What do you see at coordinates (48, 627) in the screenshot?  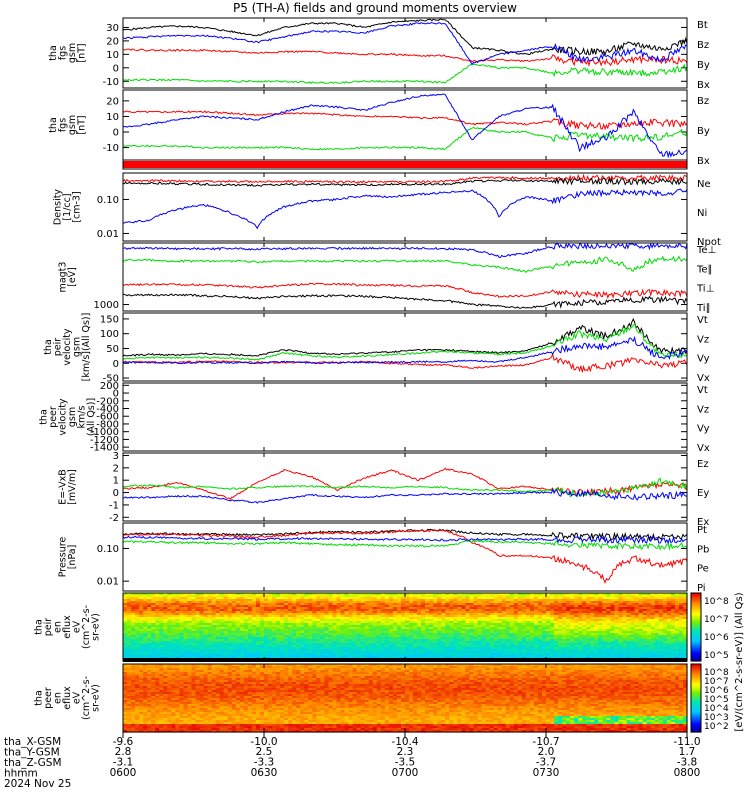 I see `y-axis-label: peir` at bounding box center [48, 627].